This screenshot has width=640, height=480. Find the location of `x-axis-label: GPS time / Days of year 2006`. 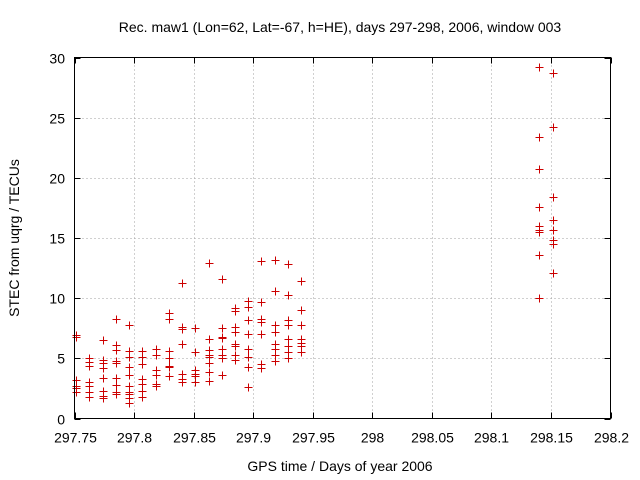

x-axis-label: GPS time / Days of year 2006 is located at coordinates (339, 466).